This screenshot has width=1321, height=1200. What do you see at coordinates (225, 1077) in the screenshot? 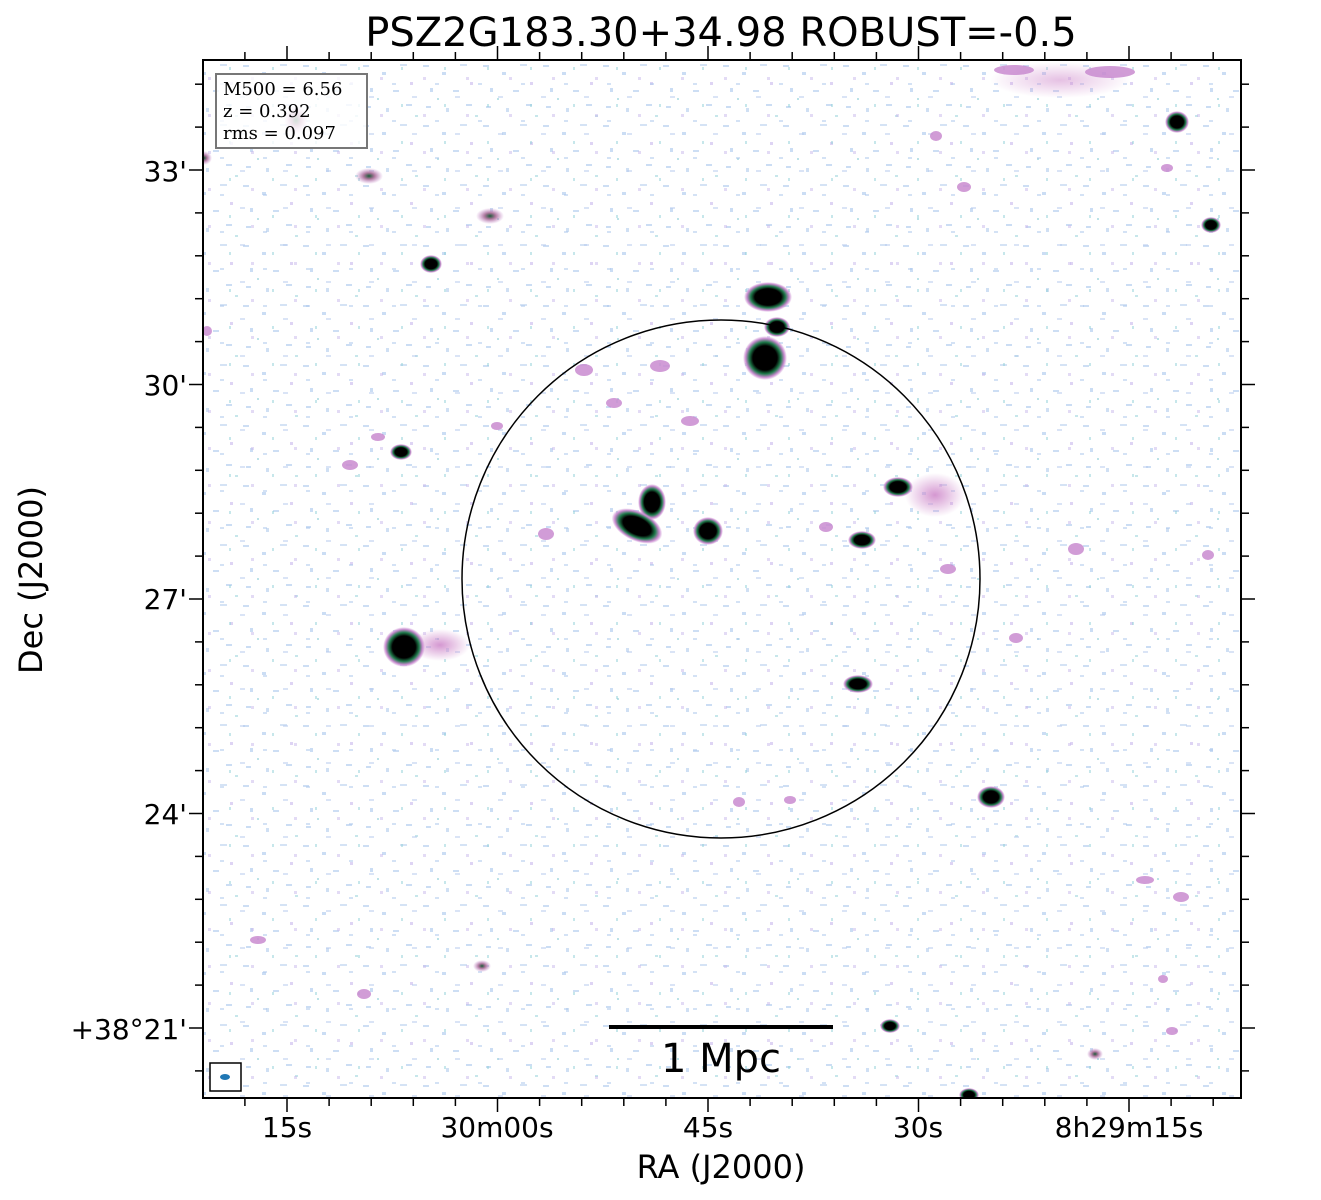
I see `beam-indicator` at bounding box center [225, 1077].